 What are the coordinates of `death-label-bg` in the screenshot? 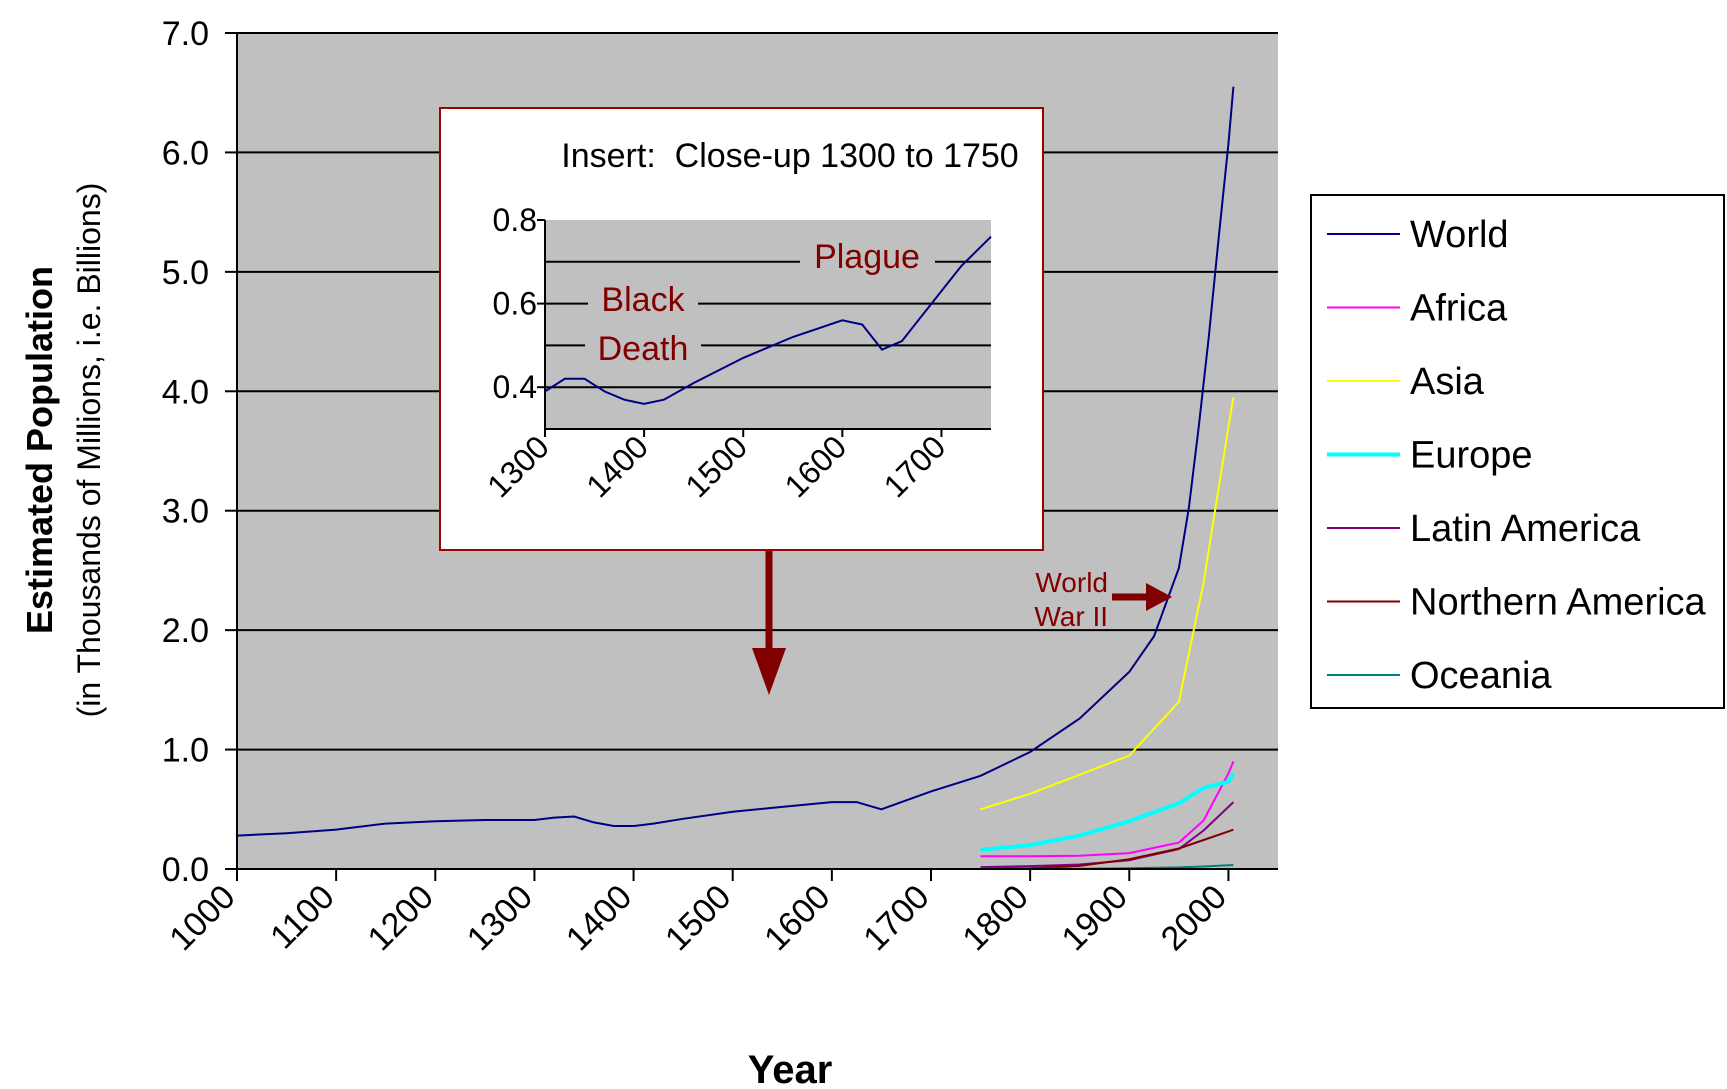 It's located at (643, 345).